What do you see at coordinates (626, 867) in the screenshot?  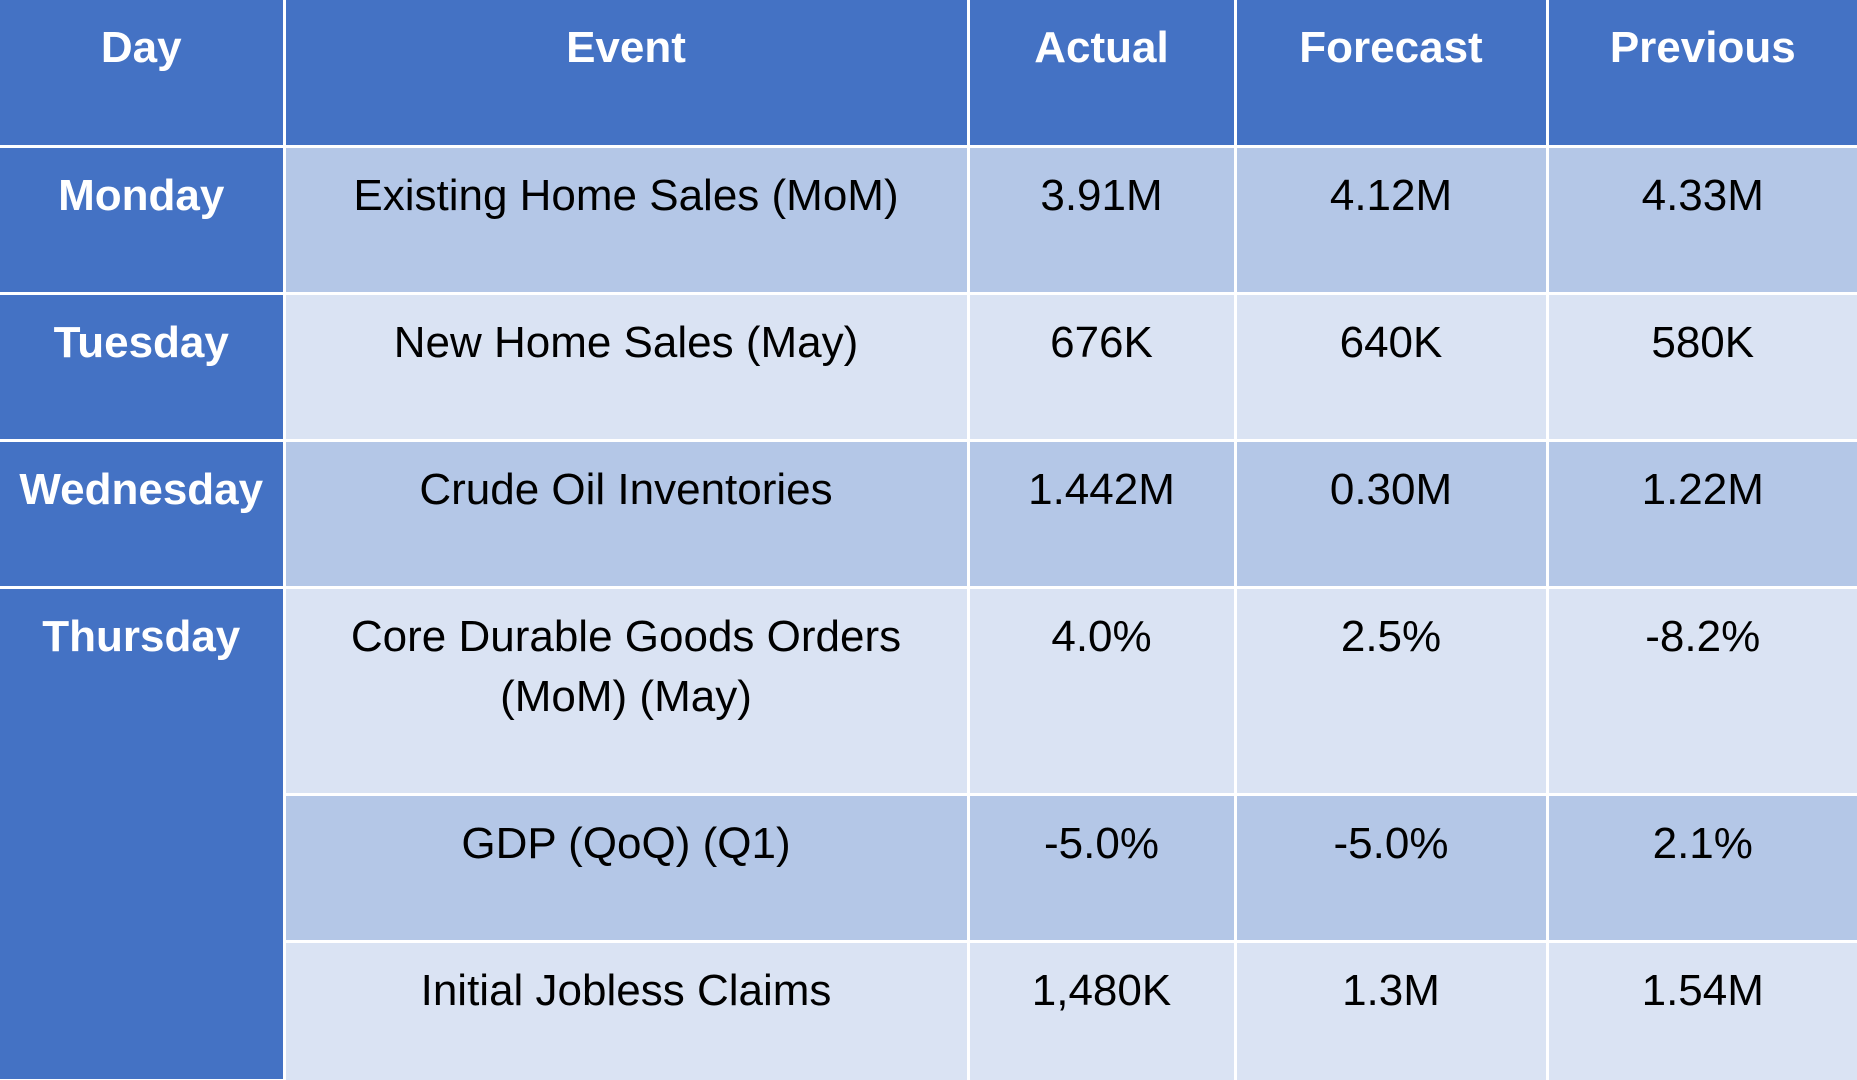 I see `event-cell: GDP (QoQ) (Q1)` at bounding box center [626, 867].